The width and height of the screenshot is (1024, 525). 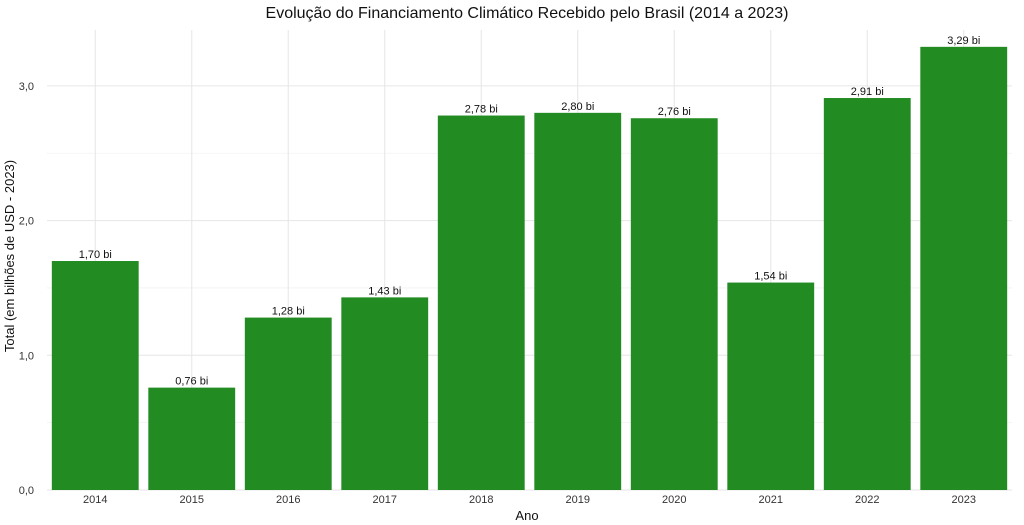 What do you see at coordinates (674, 500) in the screenshot?
I see `x-tick-label: 2020` at bounding box center [674, 500].